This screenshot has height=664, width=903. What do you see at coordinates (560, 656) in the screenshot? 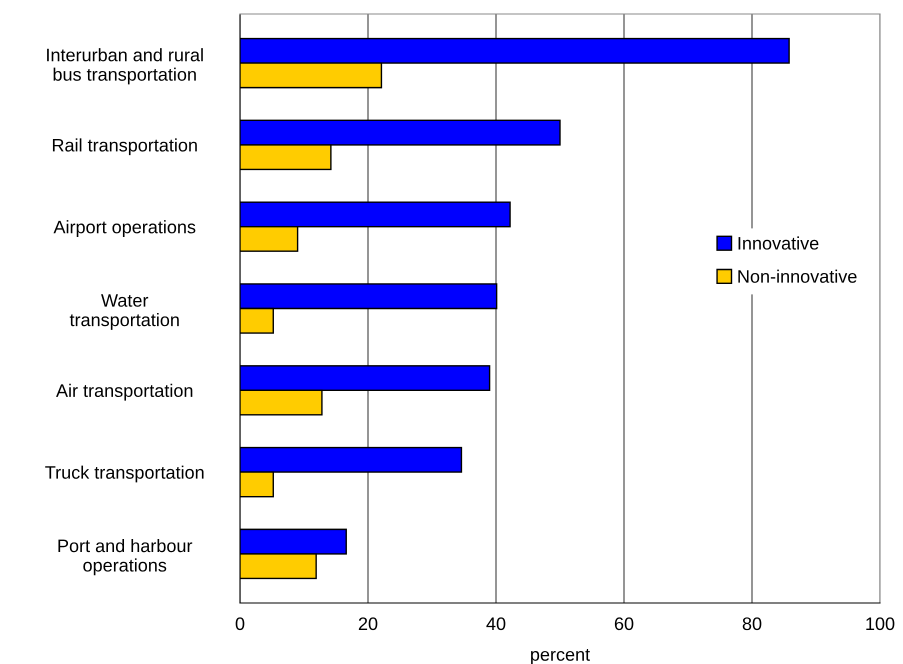
I see `x-axis-title: percent` at bounding box center [560, 656].